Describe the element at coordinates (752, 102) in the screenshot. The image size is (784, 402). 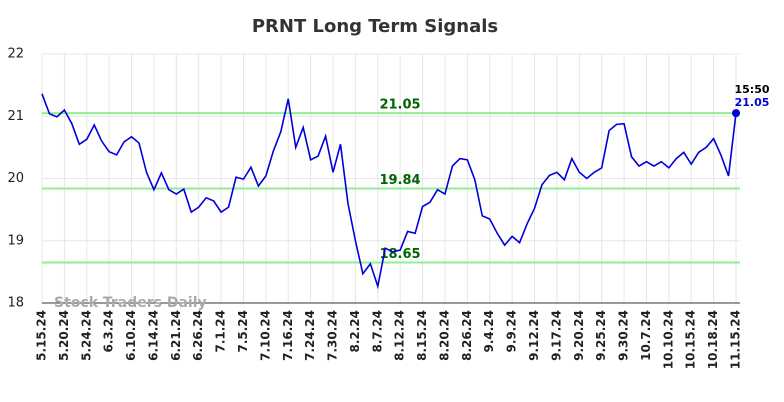
I see `last-value: 21.05` at that location.